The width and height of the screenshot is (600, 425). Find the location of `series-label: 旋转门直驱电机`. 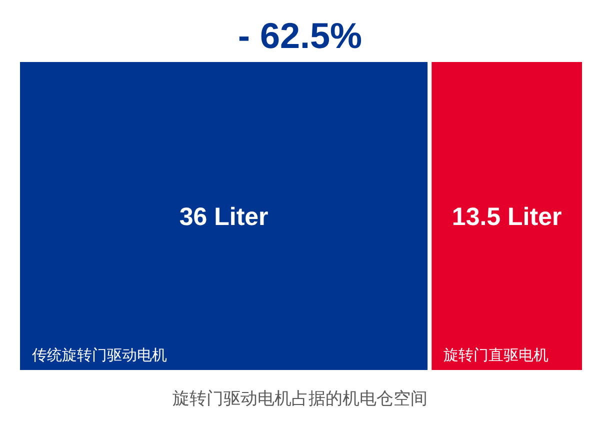

series-label: 旋转门直驱电机 is located at coordinates (496, 355).